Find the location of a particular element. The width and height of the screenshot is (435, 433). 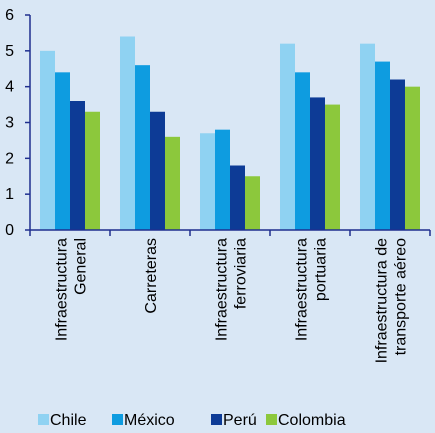

legend-item-chile: Chile is located at coordinates (62, 420).